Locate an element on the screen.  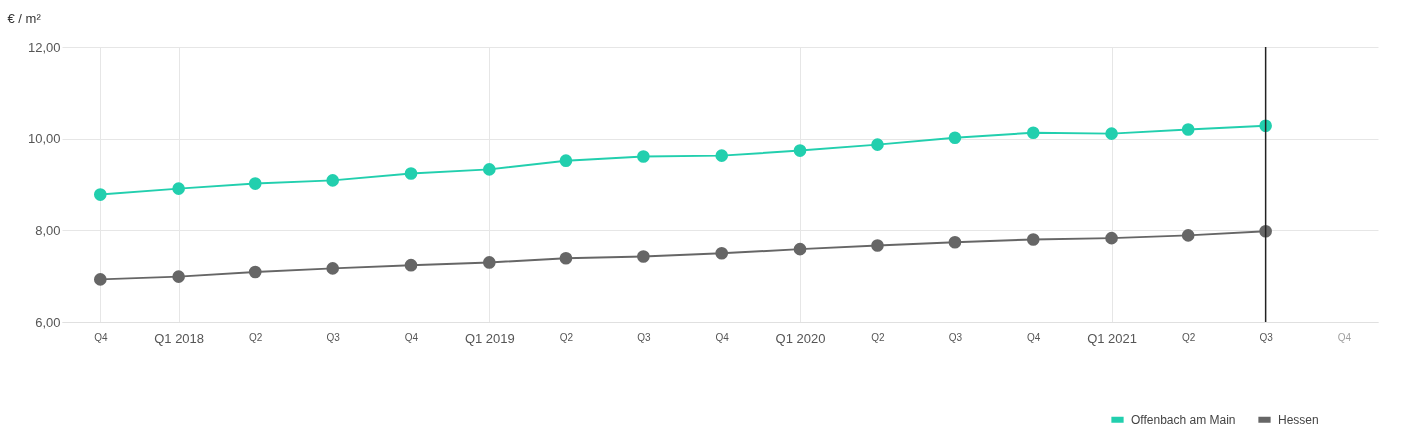
y-axis-title: € / m² is located at coordinates (24, 18).